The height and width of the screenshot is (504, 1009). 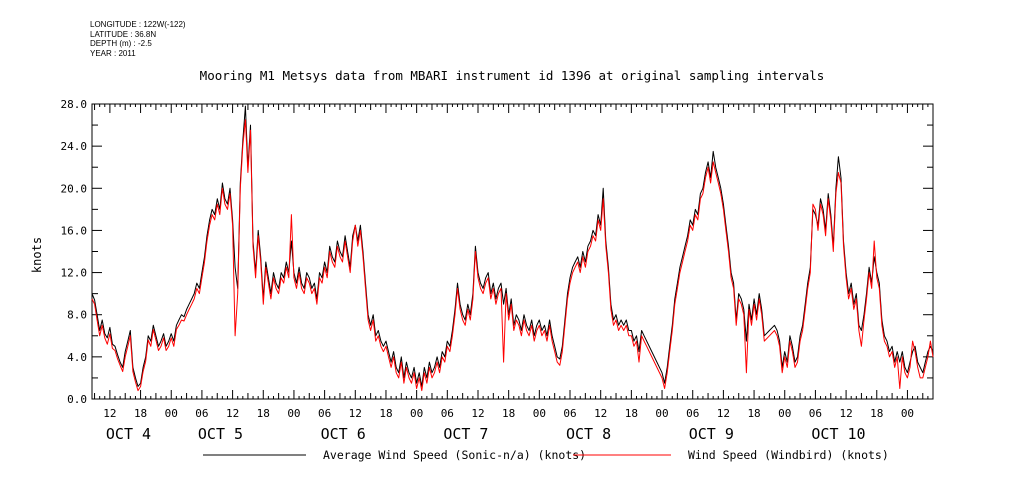 I want to click on x-day-label: OCT 6, so click(x=343, y=434).